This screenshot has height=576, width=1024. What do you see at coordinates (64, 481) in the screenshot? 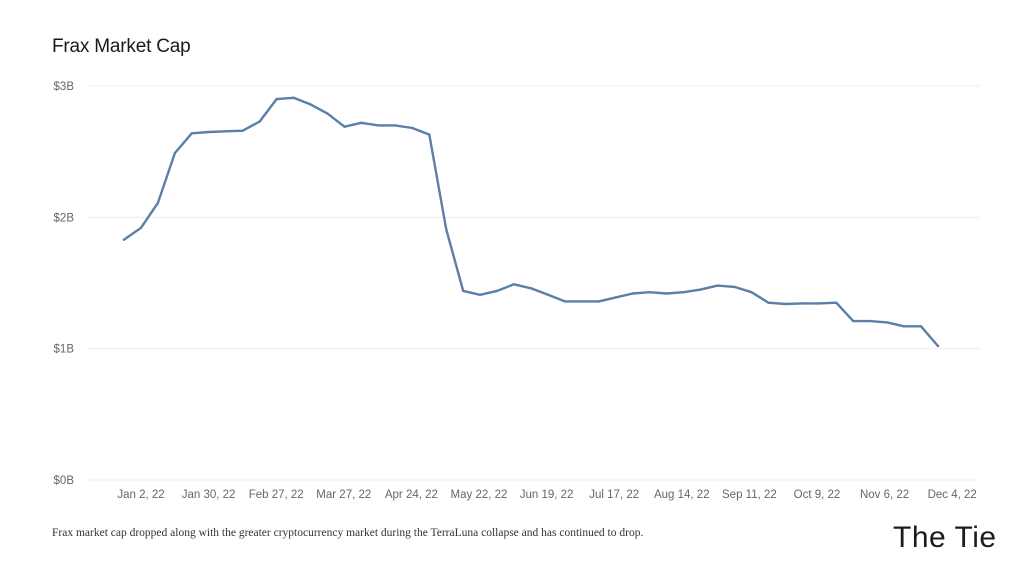
I see `y-tick-label: $0B` at bounding box center [64, 481].